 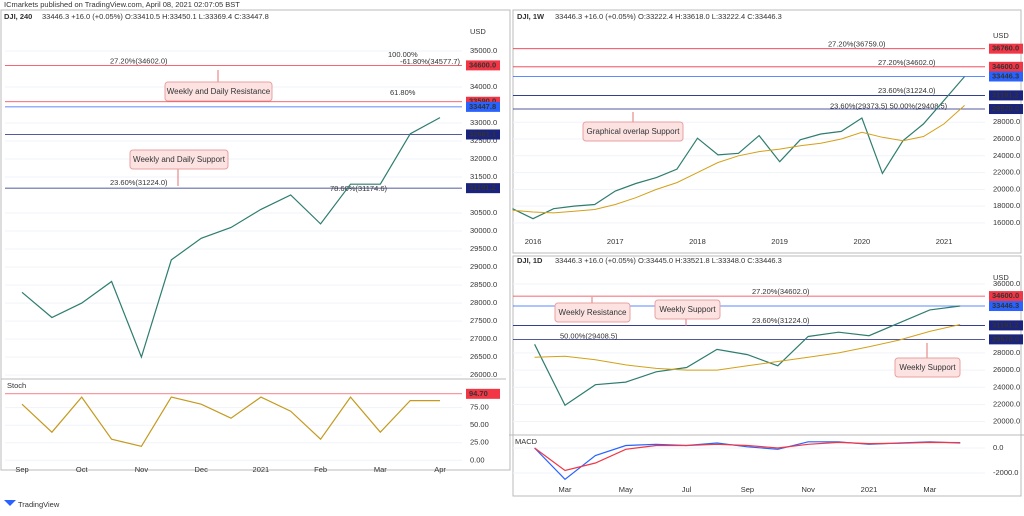 I want to click on fib-label: -61.80%(34577.7), so click(x=430, y=61).